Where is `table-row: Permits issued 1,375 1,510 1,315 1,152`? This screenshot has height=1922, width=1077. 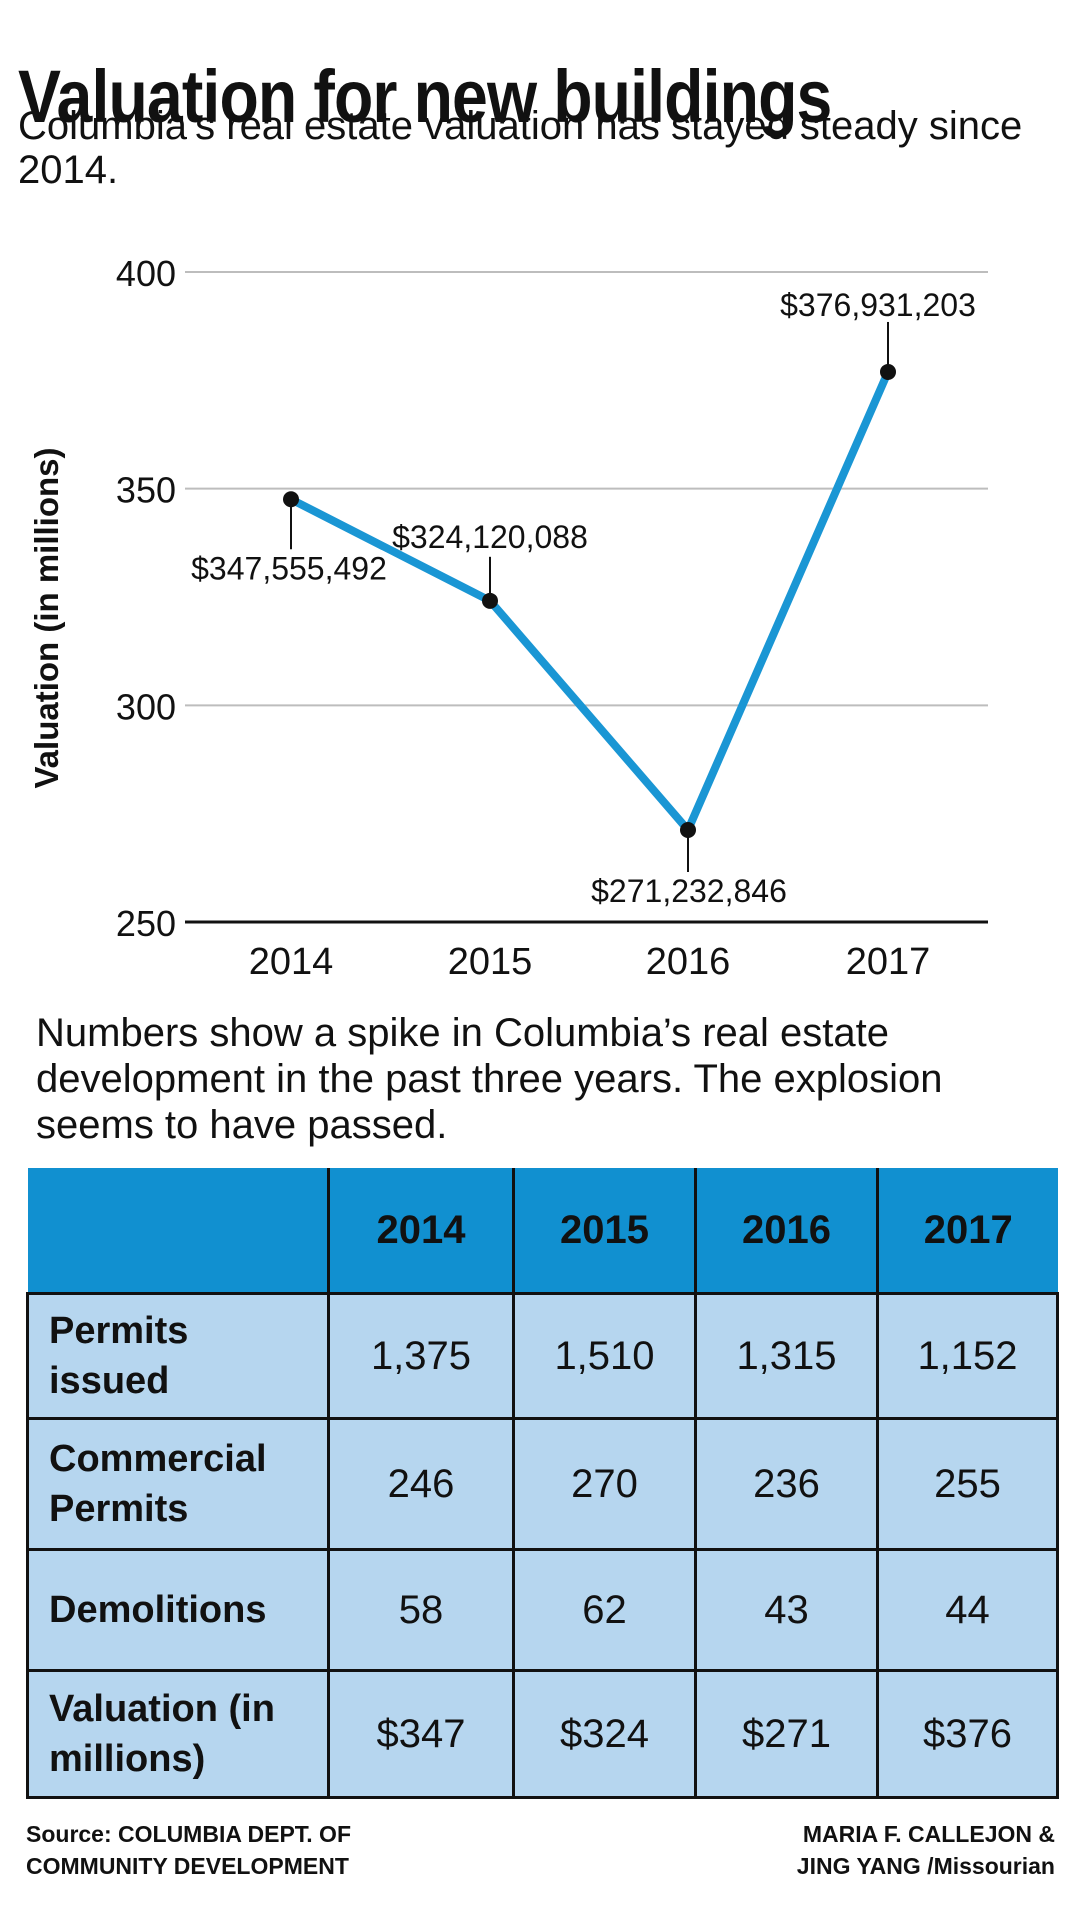
table-row: Permits issued 1,375 1,510 1,315 1,152 is located at coordinates (542, 1356).